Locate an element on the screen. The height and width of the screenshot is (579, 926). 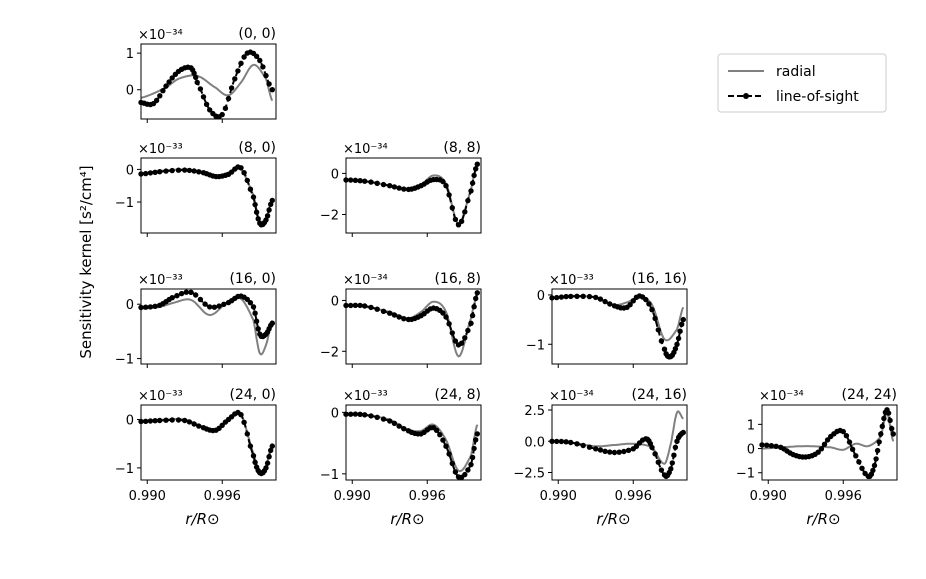
y-tick-label: −1 is located at coordinates (745, 474).